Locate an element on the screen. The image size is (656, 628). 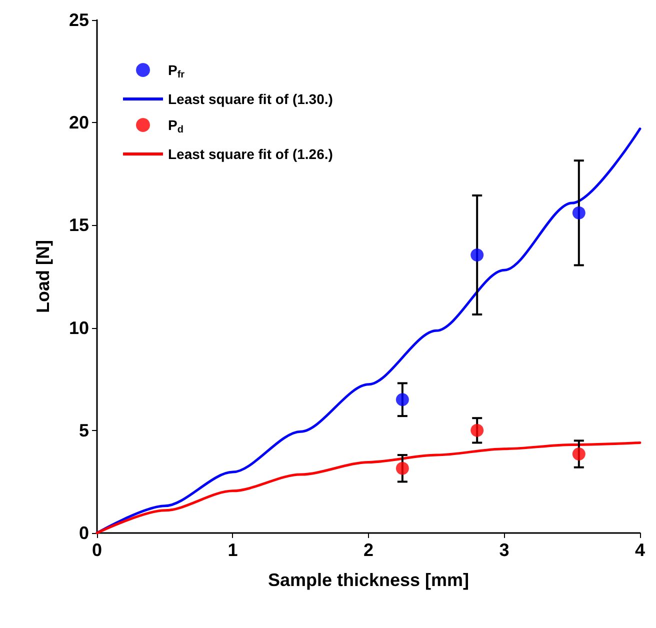
y-tick-label: 20 is located at coordinates (78, 122).